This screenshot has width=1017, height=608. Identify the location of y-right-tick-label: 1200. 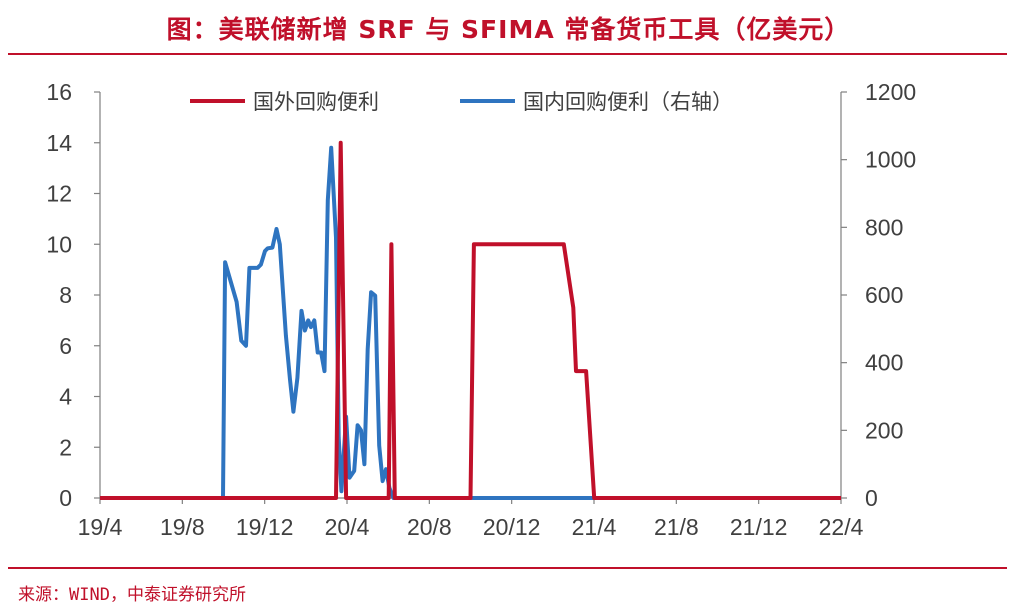
(890, 92).